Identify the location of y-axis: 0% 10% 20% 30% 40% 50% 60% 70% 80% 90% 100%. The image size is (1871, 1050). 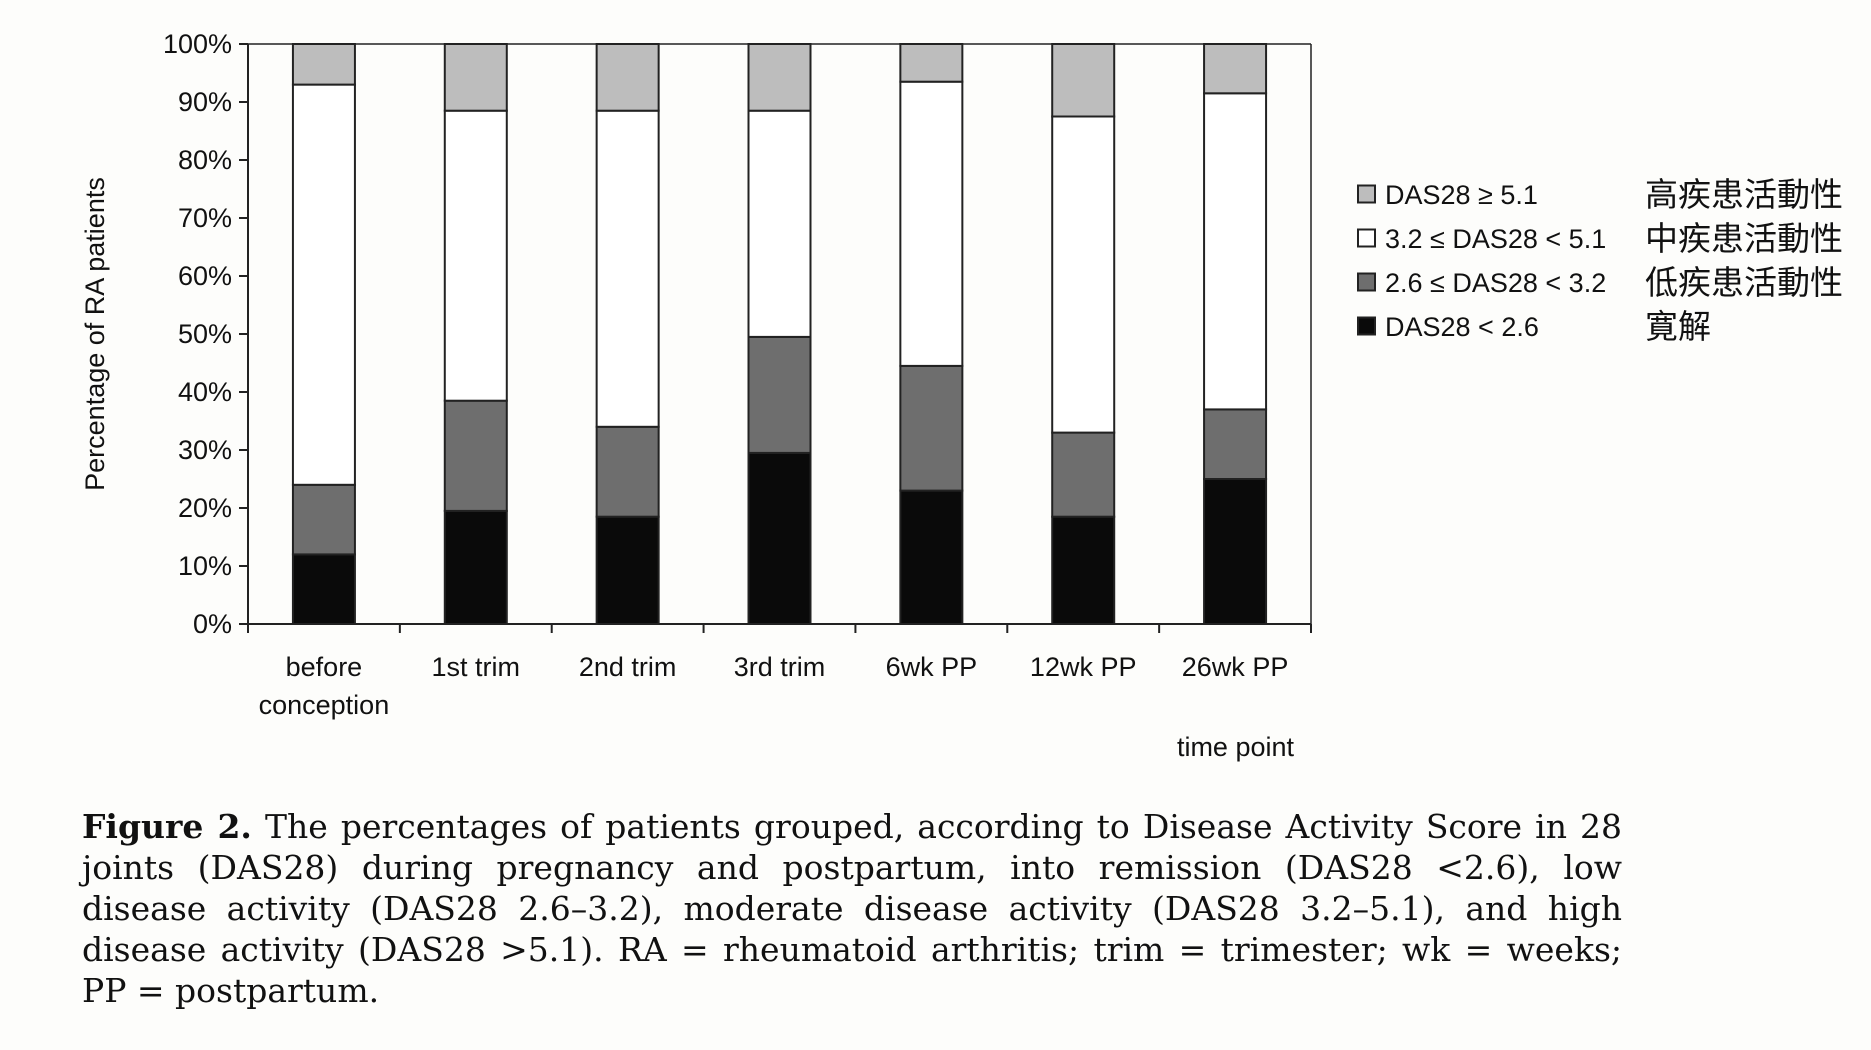
(206, 334).